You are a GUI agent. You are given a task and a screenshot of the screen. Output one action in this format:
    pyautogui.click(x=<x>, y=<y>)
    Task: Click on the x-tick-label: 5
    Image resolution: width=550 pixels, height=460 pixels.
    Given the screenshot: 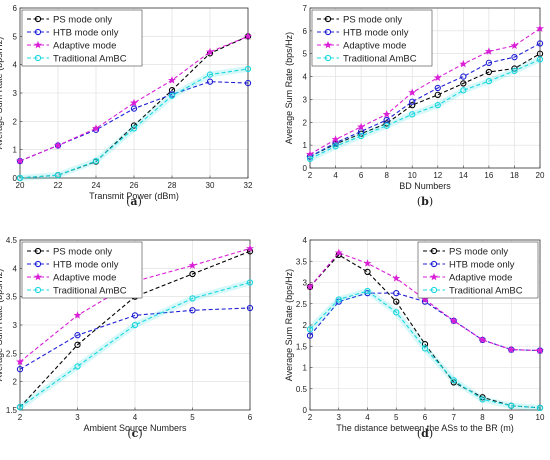 What is the action you would take?
    pyautogui.click(x=396, y=417)
    